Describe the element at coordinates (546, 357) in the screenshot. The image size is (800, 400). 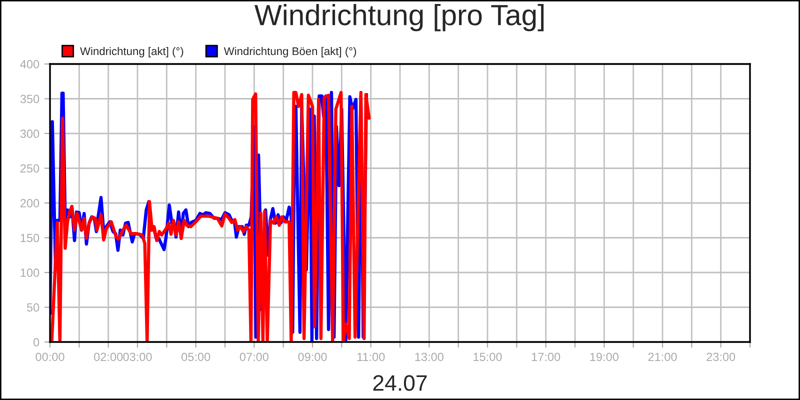
I see `x-tick-label: 17:00` at that location.